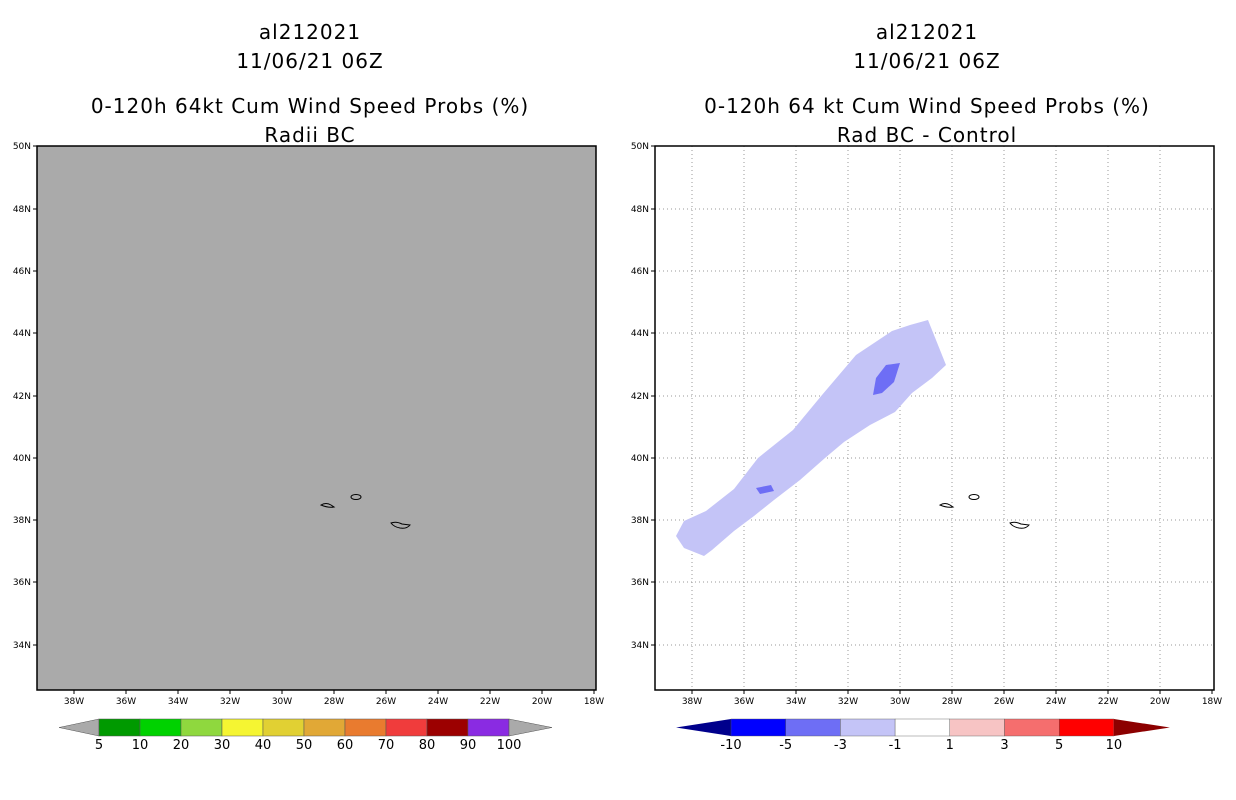 The image size is (1236, 800). I want to click on colorbar-label: 40, so click(263, 745).